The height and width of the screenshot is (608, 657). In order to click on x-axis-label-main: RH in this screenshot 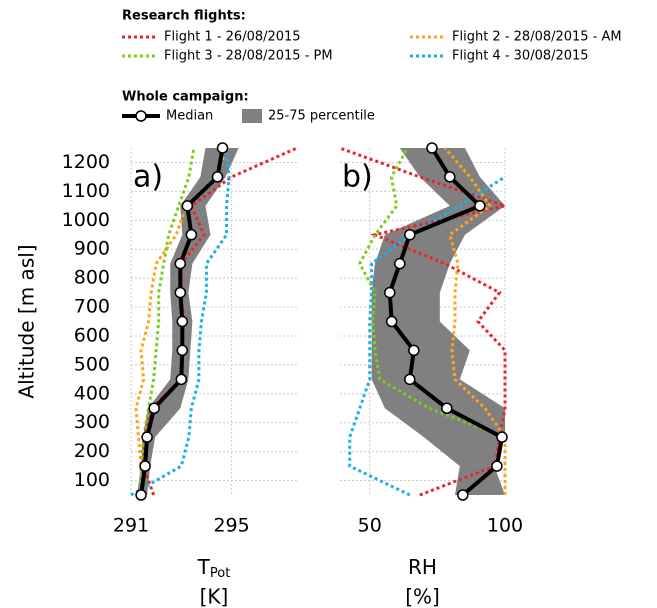, I will do `click(422, 567)`.